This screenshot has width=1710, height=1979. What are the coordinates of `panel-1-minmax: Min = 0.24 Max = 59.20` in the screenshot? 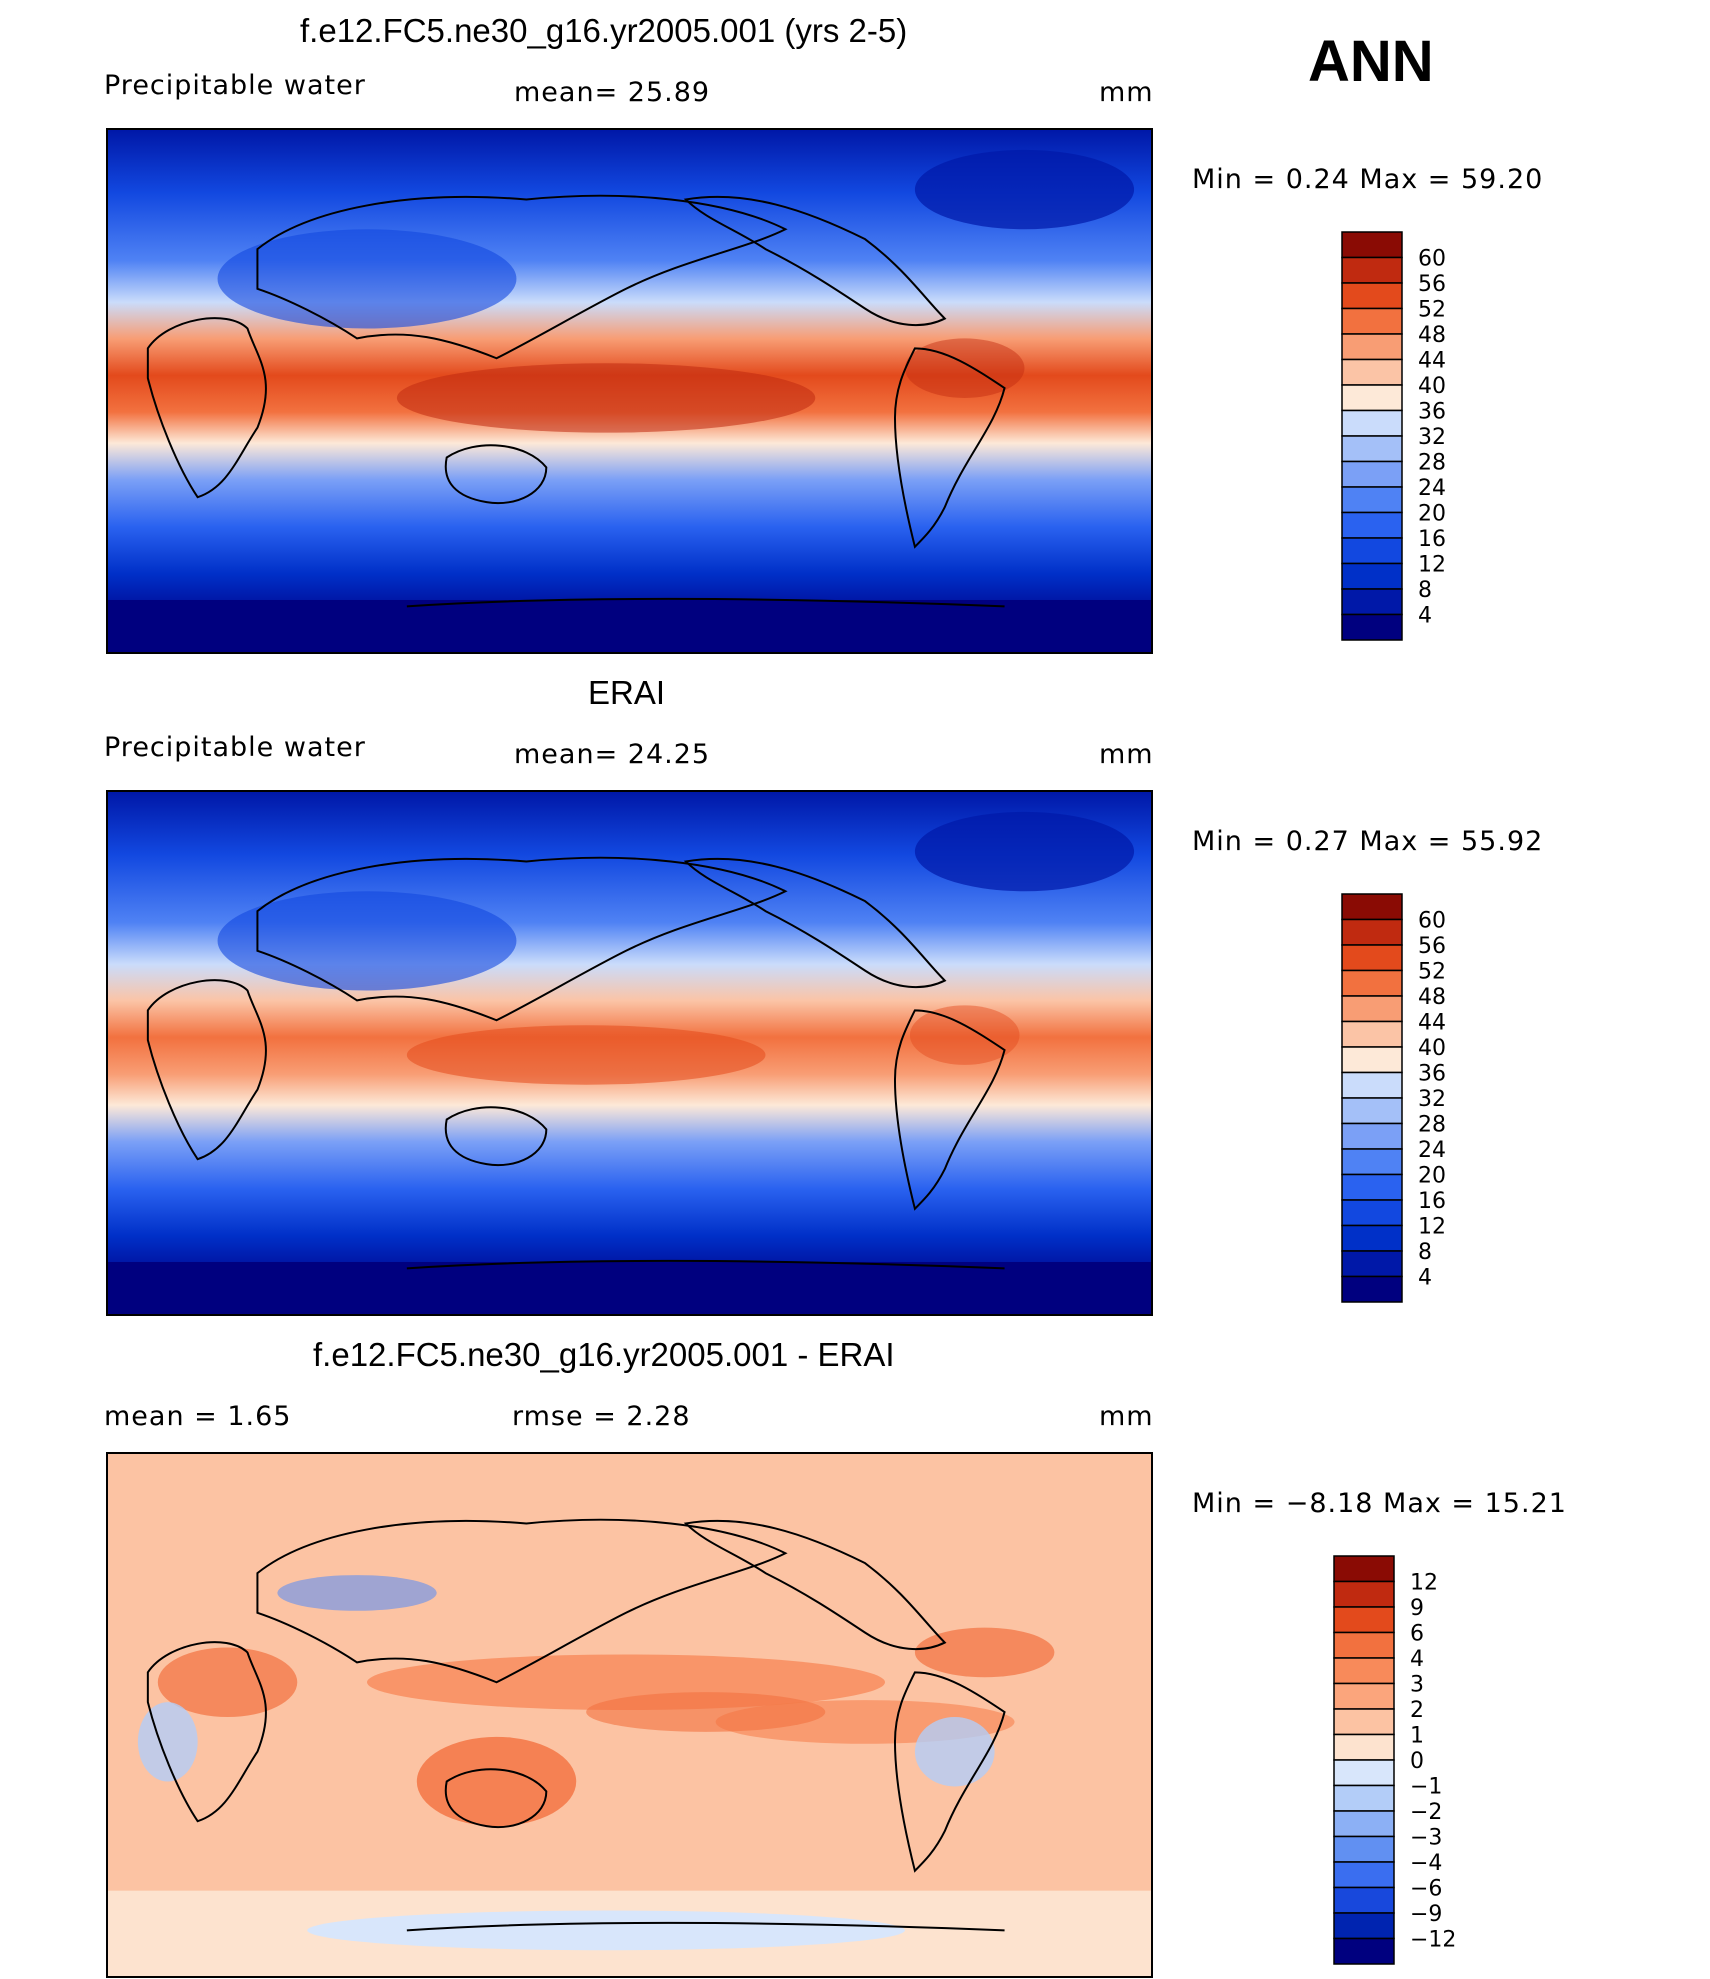 It's located at (1368, 179).